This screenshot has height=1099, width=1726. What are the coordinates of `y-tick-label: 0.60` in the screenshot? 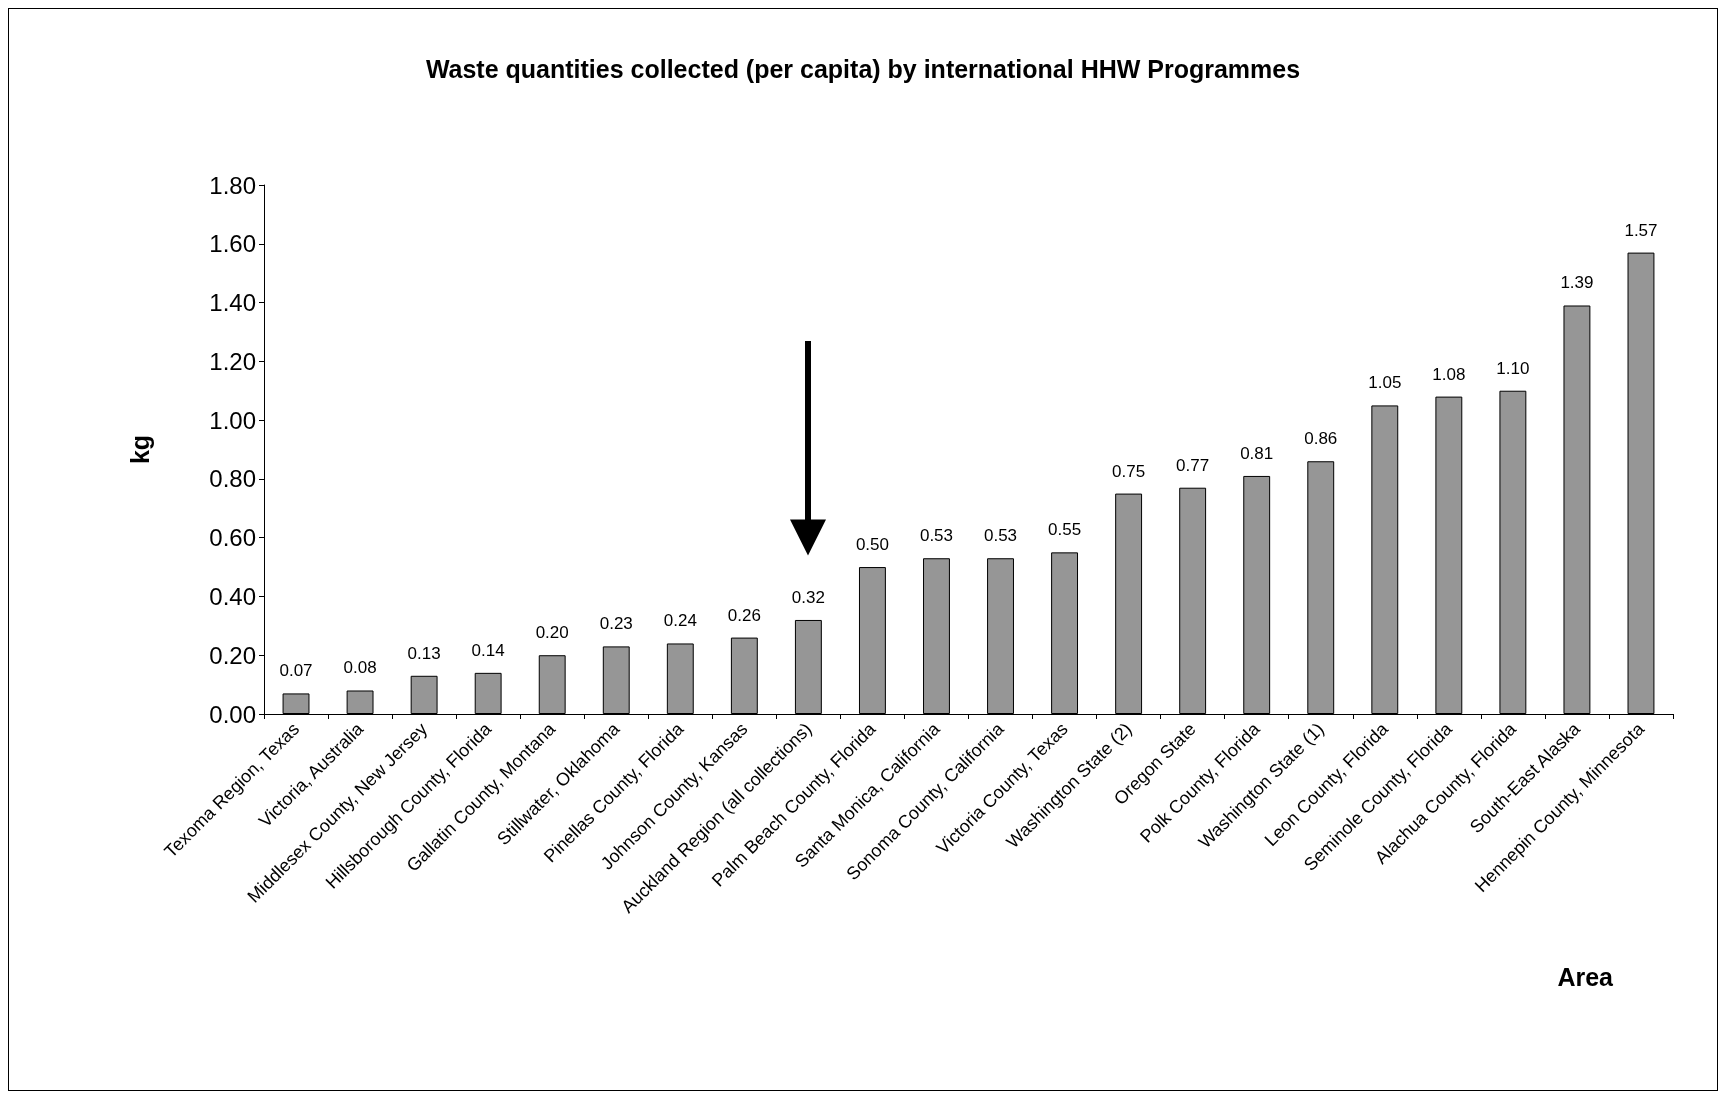 It's located at (232, 538).